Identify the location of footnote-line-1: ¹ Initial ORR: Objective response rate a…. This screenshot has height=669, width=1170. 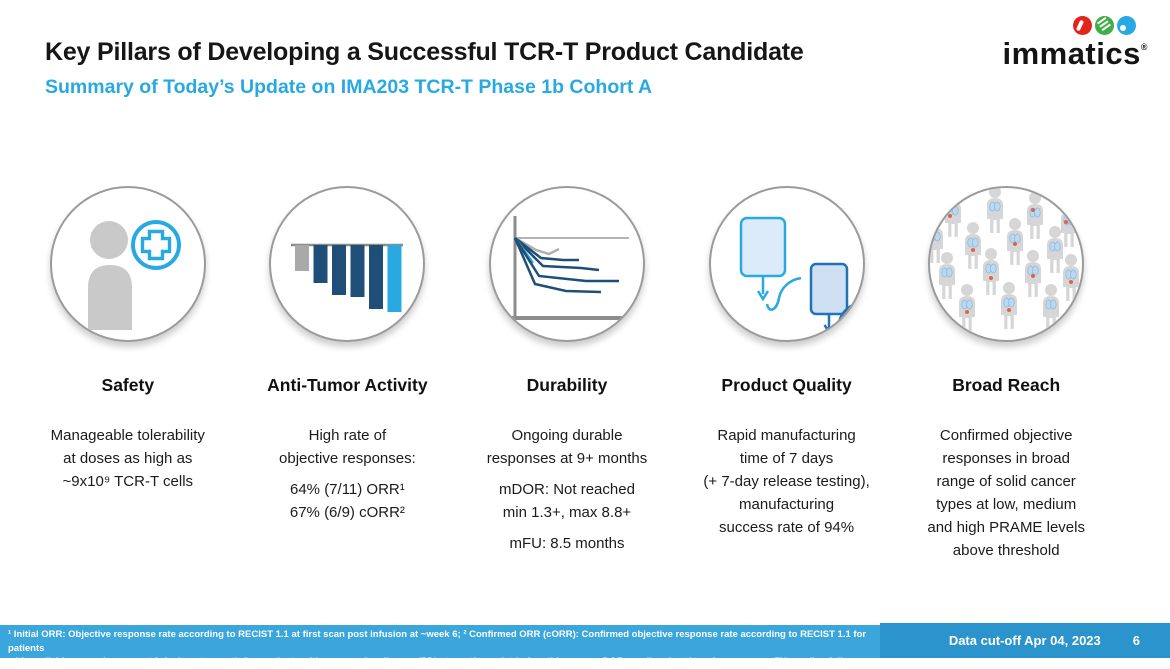
(437, 641).